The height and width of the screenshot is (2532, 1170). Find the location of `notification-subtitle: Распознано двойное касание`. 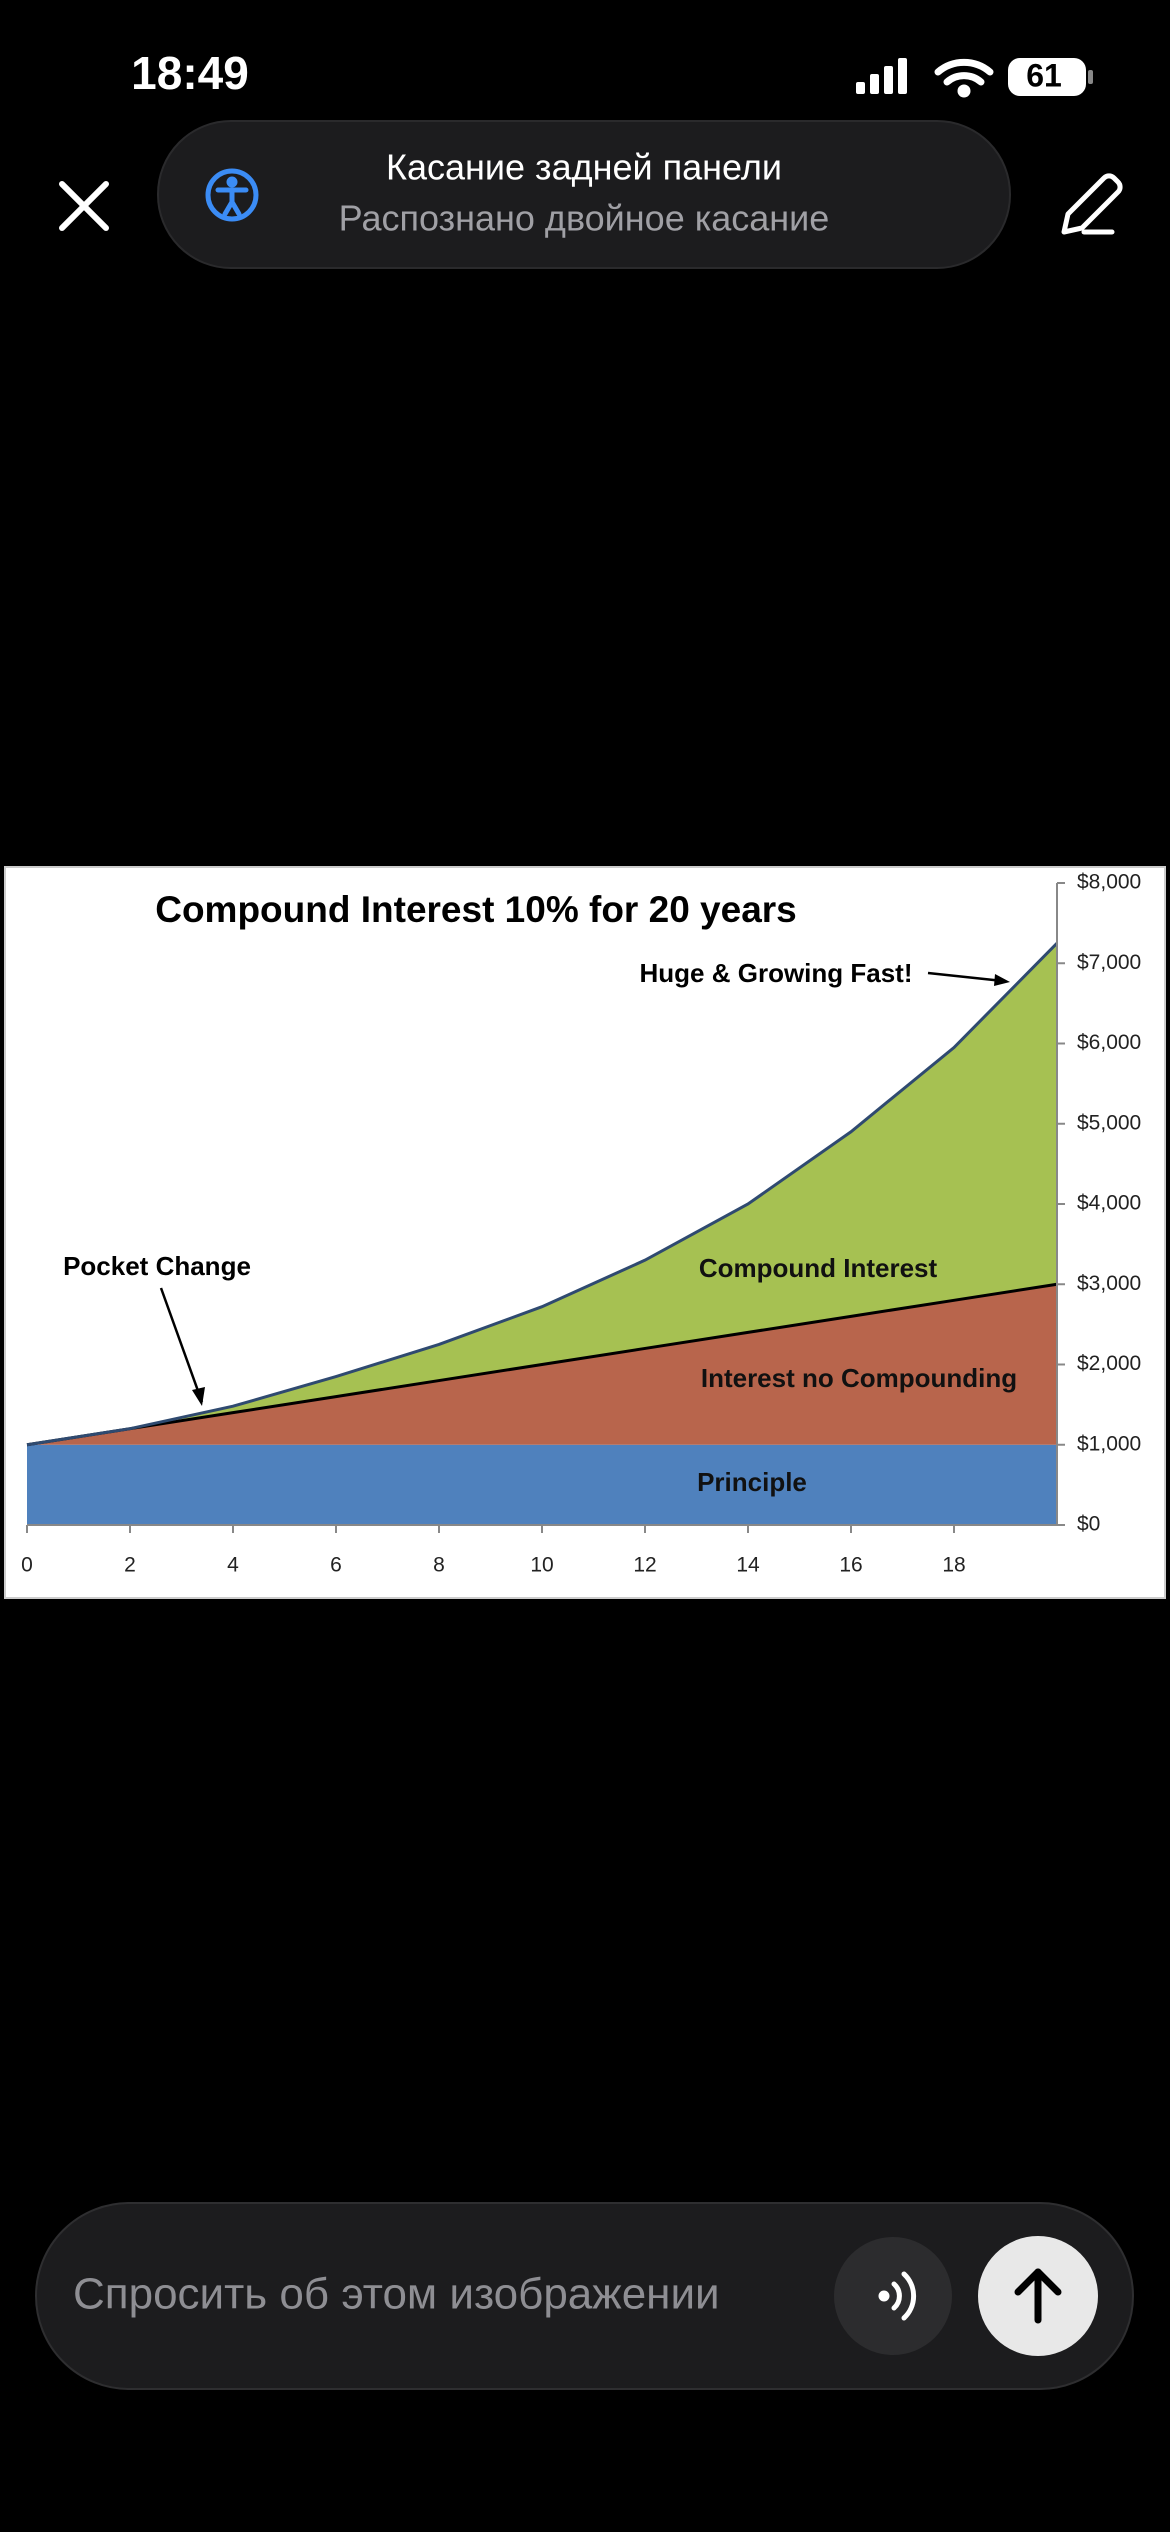

notification-subtitle: Распознано двойное касание is located at coordinates (584, 218).